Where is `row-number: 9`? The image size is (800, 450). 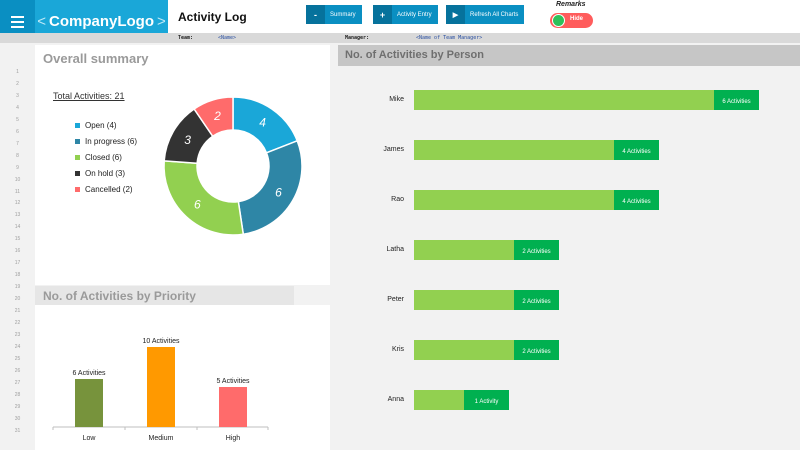
row-number: 9 is located at coordinates (17, 167).